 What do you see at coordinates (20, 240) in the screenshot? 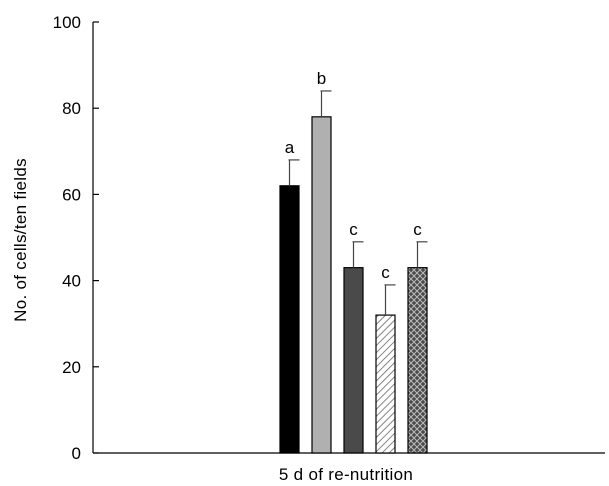
I see `y-axis-title: No. of cells/ten fields` at bounding box center [20, 240].